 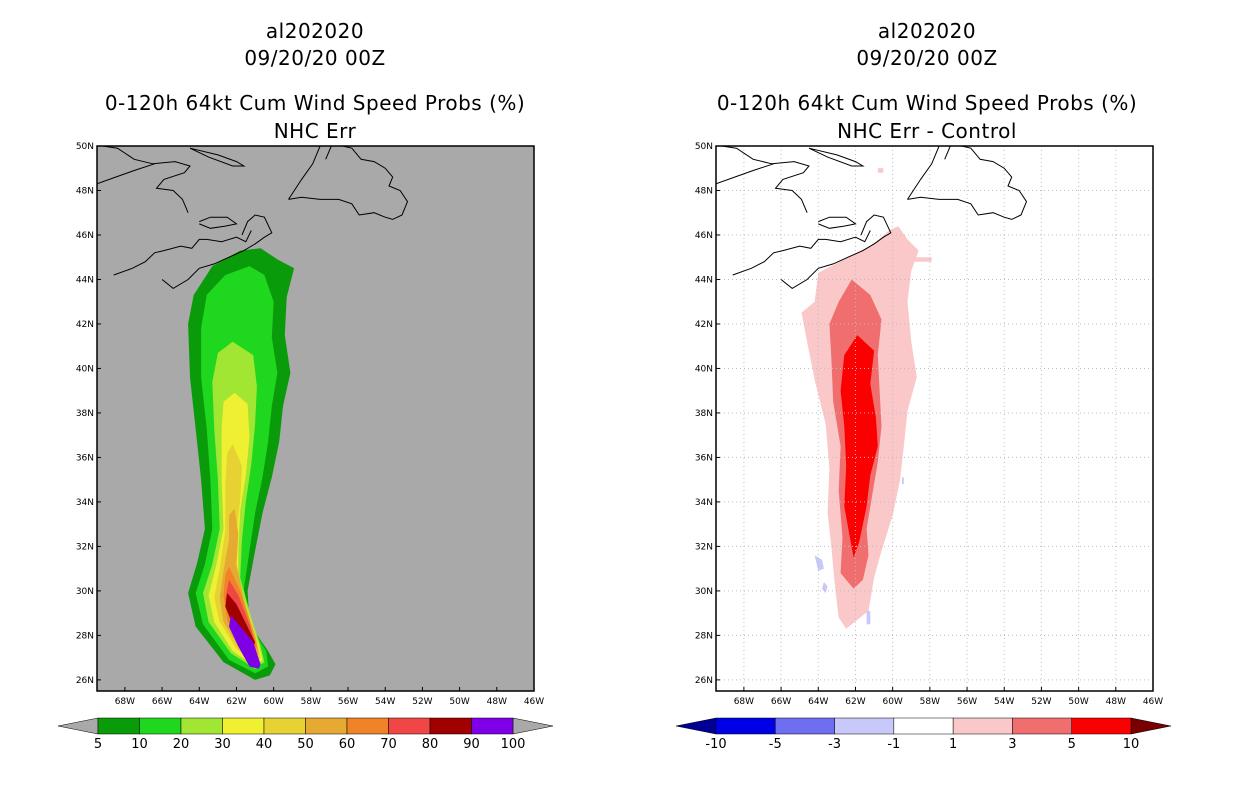 What do you see at coordinates (818, 702) in the screenshot?
I see `x-tick-label: 64W` at bounding box center [818, 702].